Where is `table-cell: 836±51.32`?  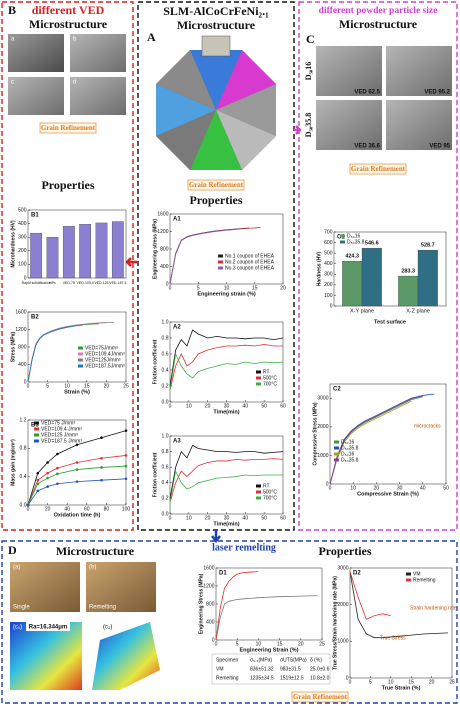
table-cell: 836±51.32 is located at coordinates (262, 669).